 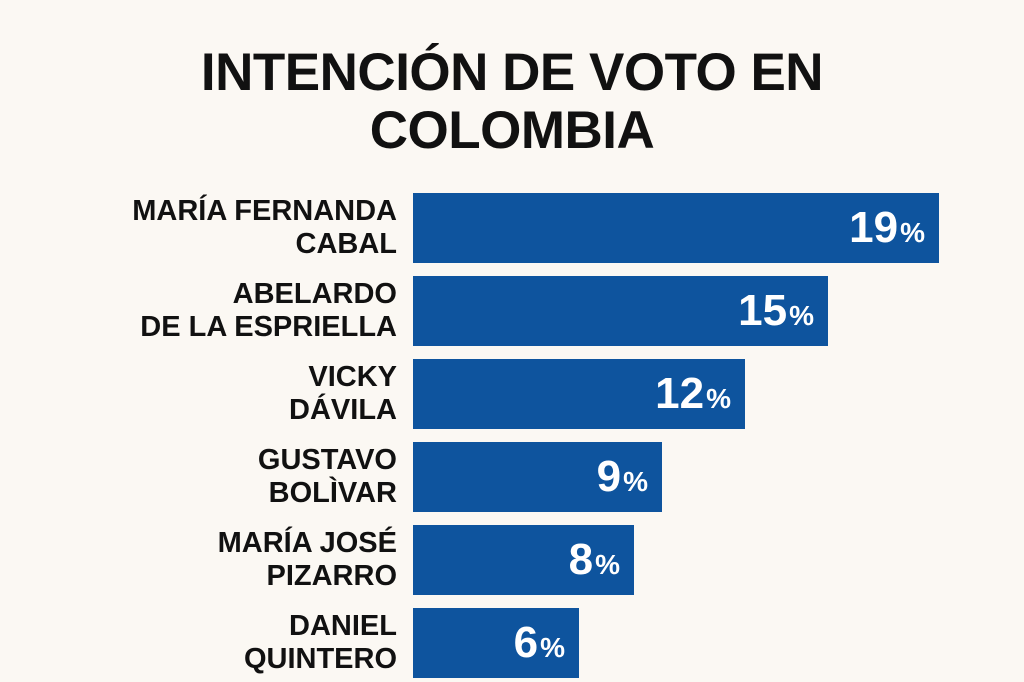 What do you see at coordinates (512, 130) in the screenshot?
I see `chart-title-line-2: COLOMBIA` at bounding box center [512, 130].